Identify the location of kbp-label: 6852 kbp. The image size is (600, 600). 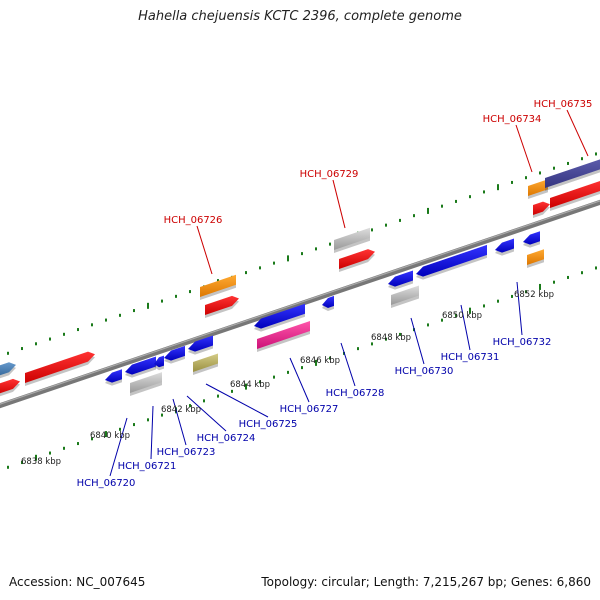
(534, 295).